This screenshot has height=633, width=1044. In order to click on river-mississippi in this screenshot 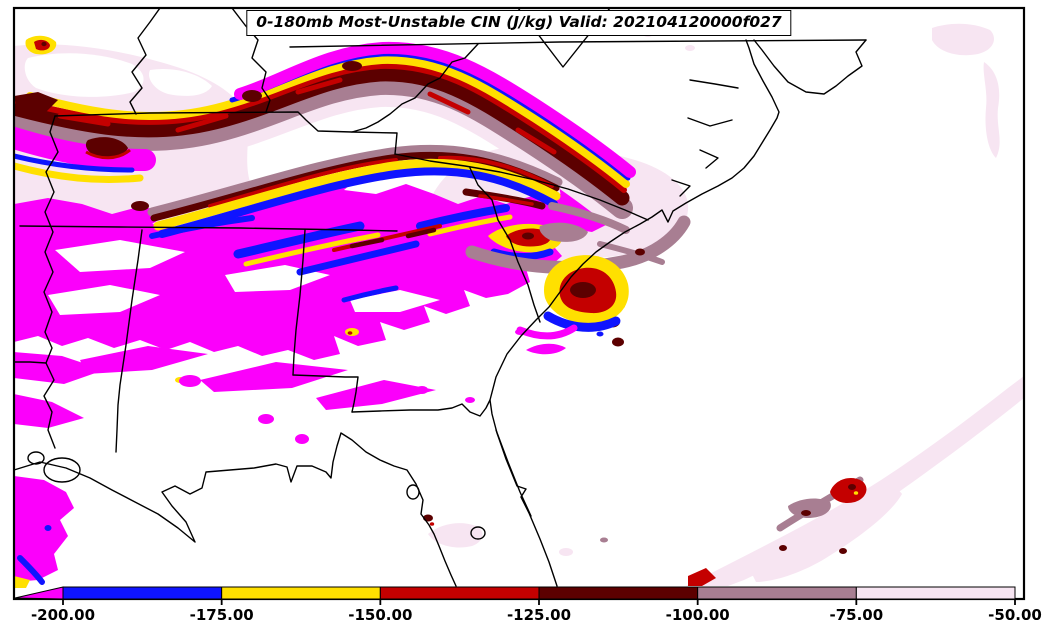, I will do `click(51, 282)`.